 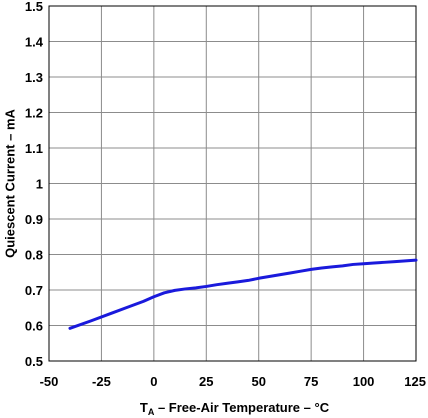 I want to click on x-tick-label: 125, so click(x=415, y=381).